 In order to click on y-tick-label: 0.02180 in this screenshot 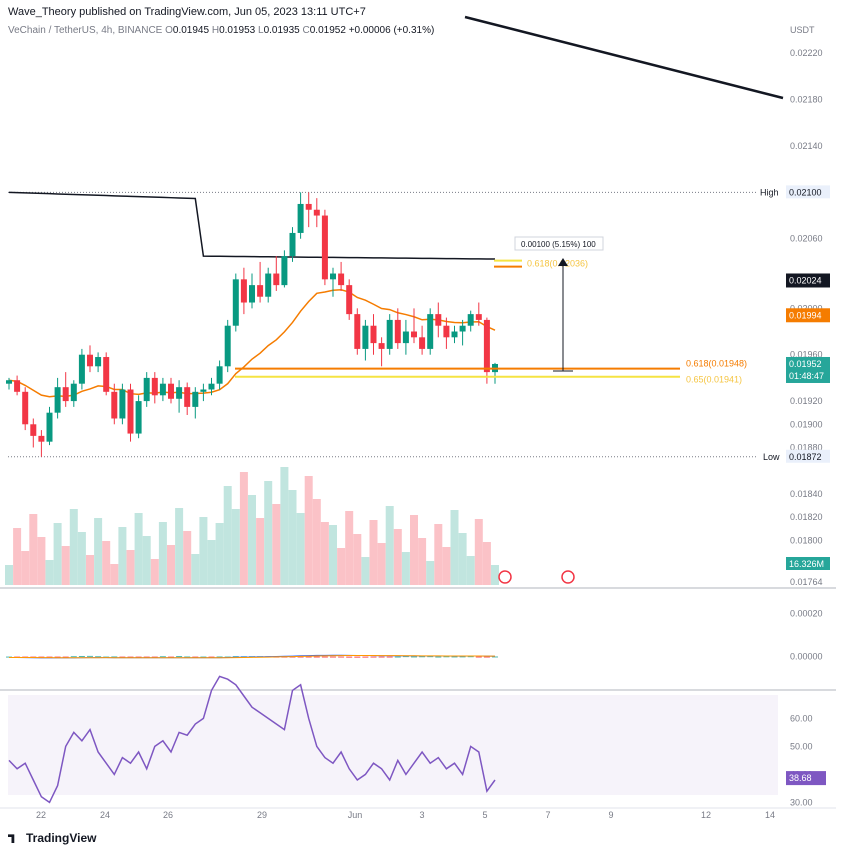, I will do `click(806, 100)`.